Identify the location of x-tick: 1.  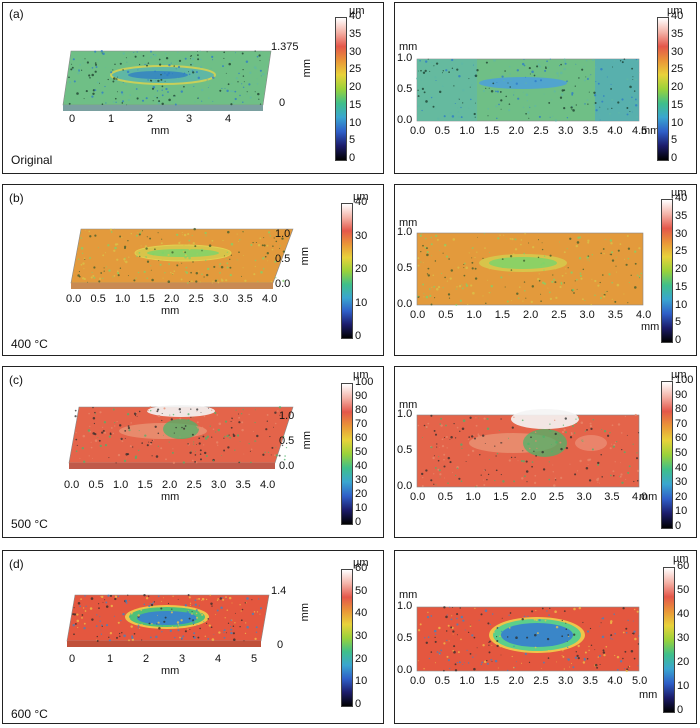
(110, 659).